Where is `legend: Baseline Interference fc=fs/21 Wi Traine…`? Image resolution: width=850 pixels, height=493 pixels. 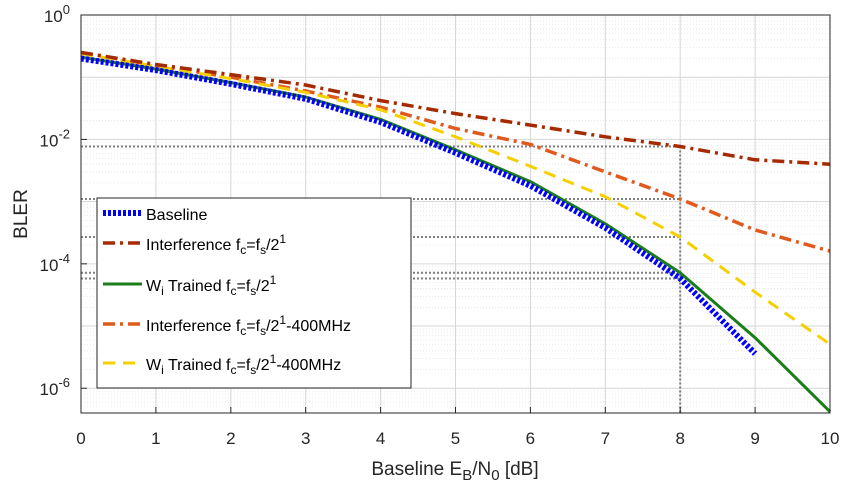
legend: Baseline Interference fc=fs/21 Wi Traine… is located at coordinates (254, 293).